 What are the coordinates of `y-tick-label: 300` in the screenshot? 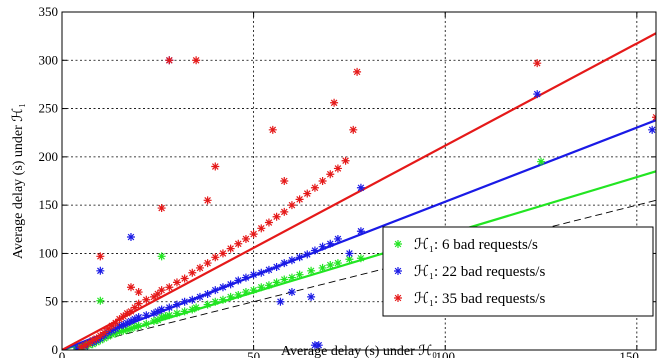 It's located at (49, 59).